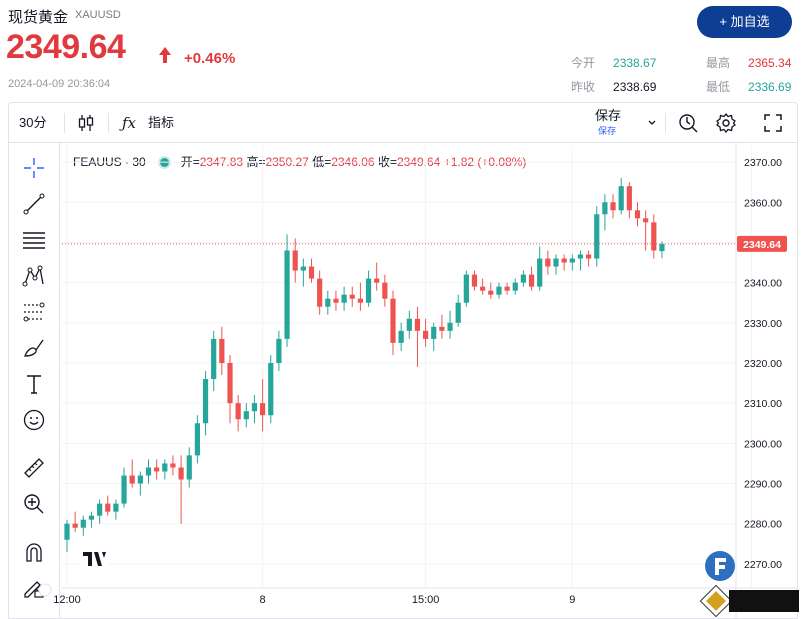 The width and height of the screenshot is (804, 619). What do you see at coordinates (221, 162) in the screenshot?
I see `legend-open-value: 2347.83` at bounding box center [221, 162].